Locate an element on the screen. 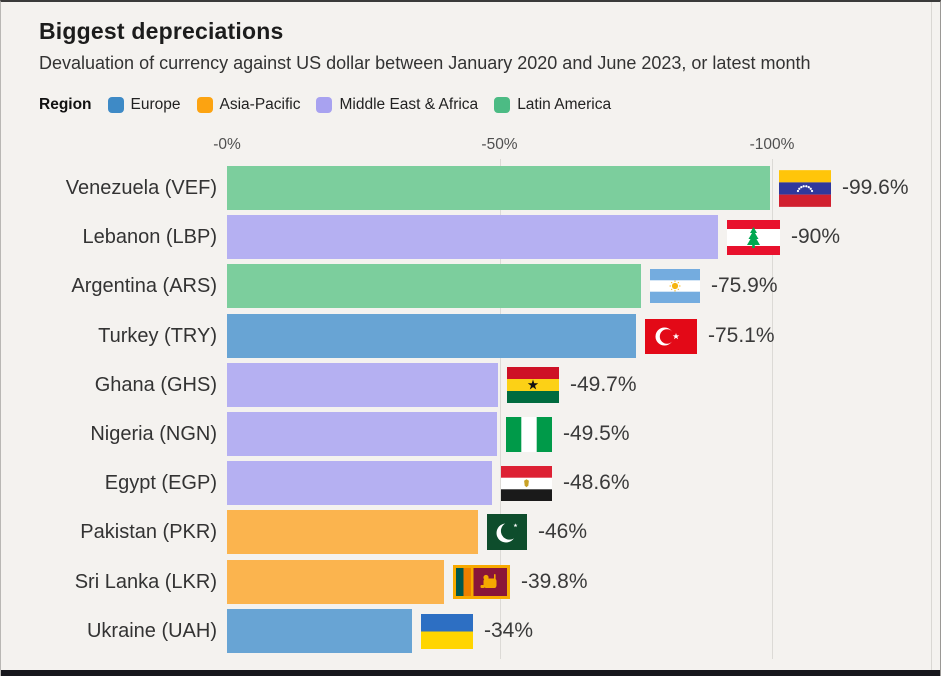  nigeria-flag-icon is located at coordinates (529, 434).